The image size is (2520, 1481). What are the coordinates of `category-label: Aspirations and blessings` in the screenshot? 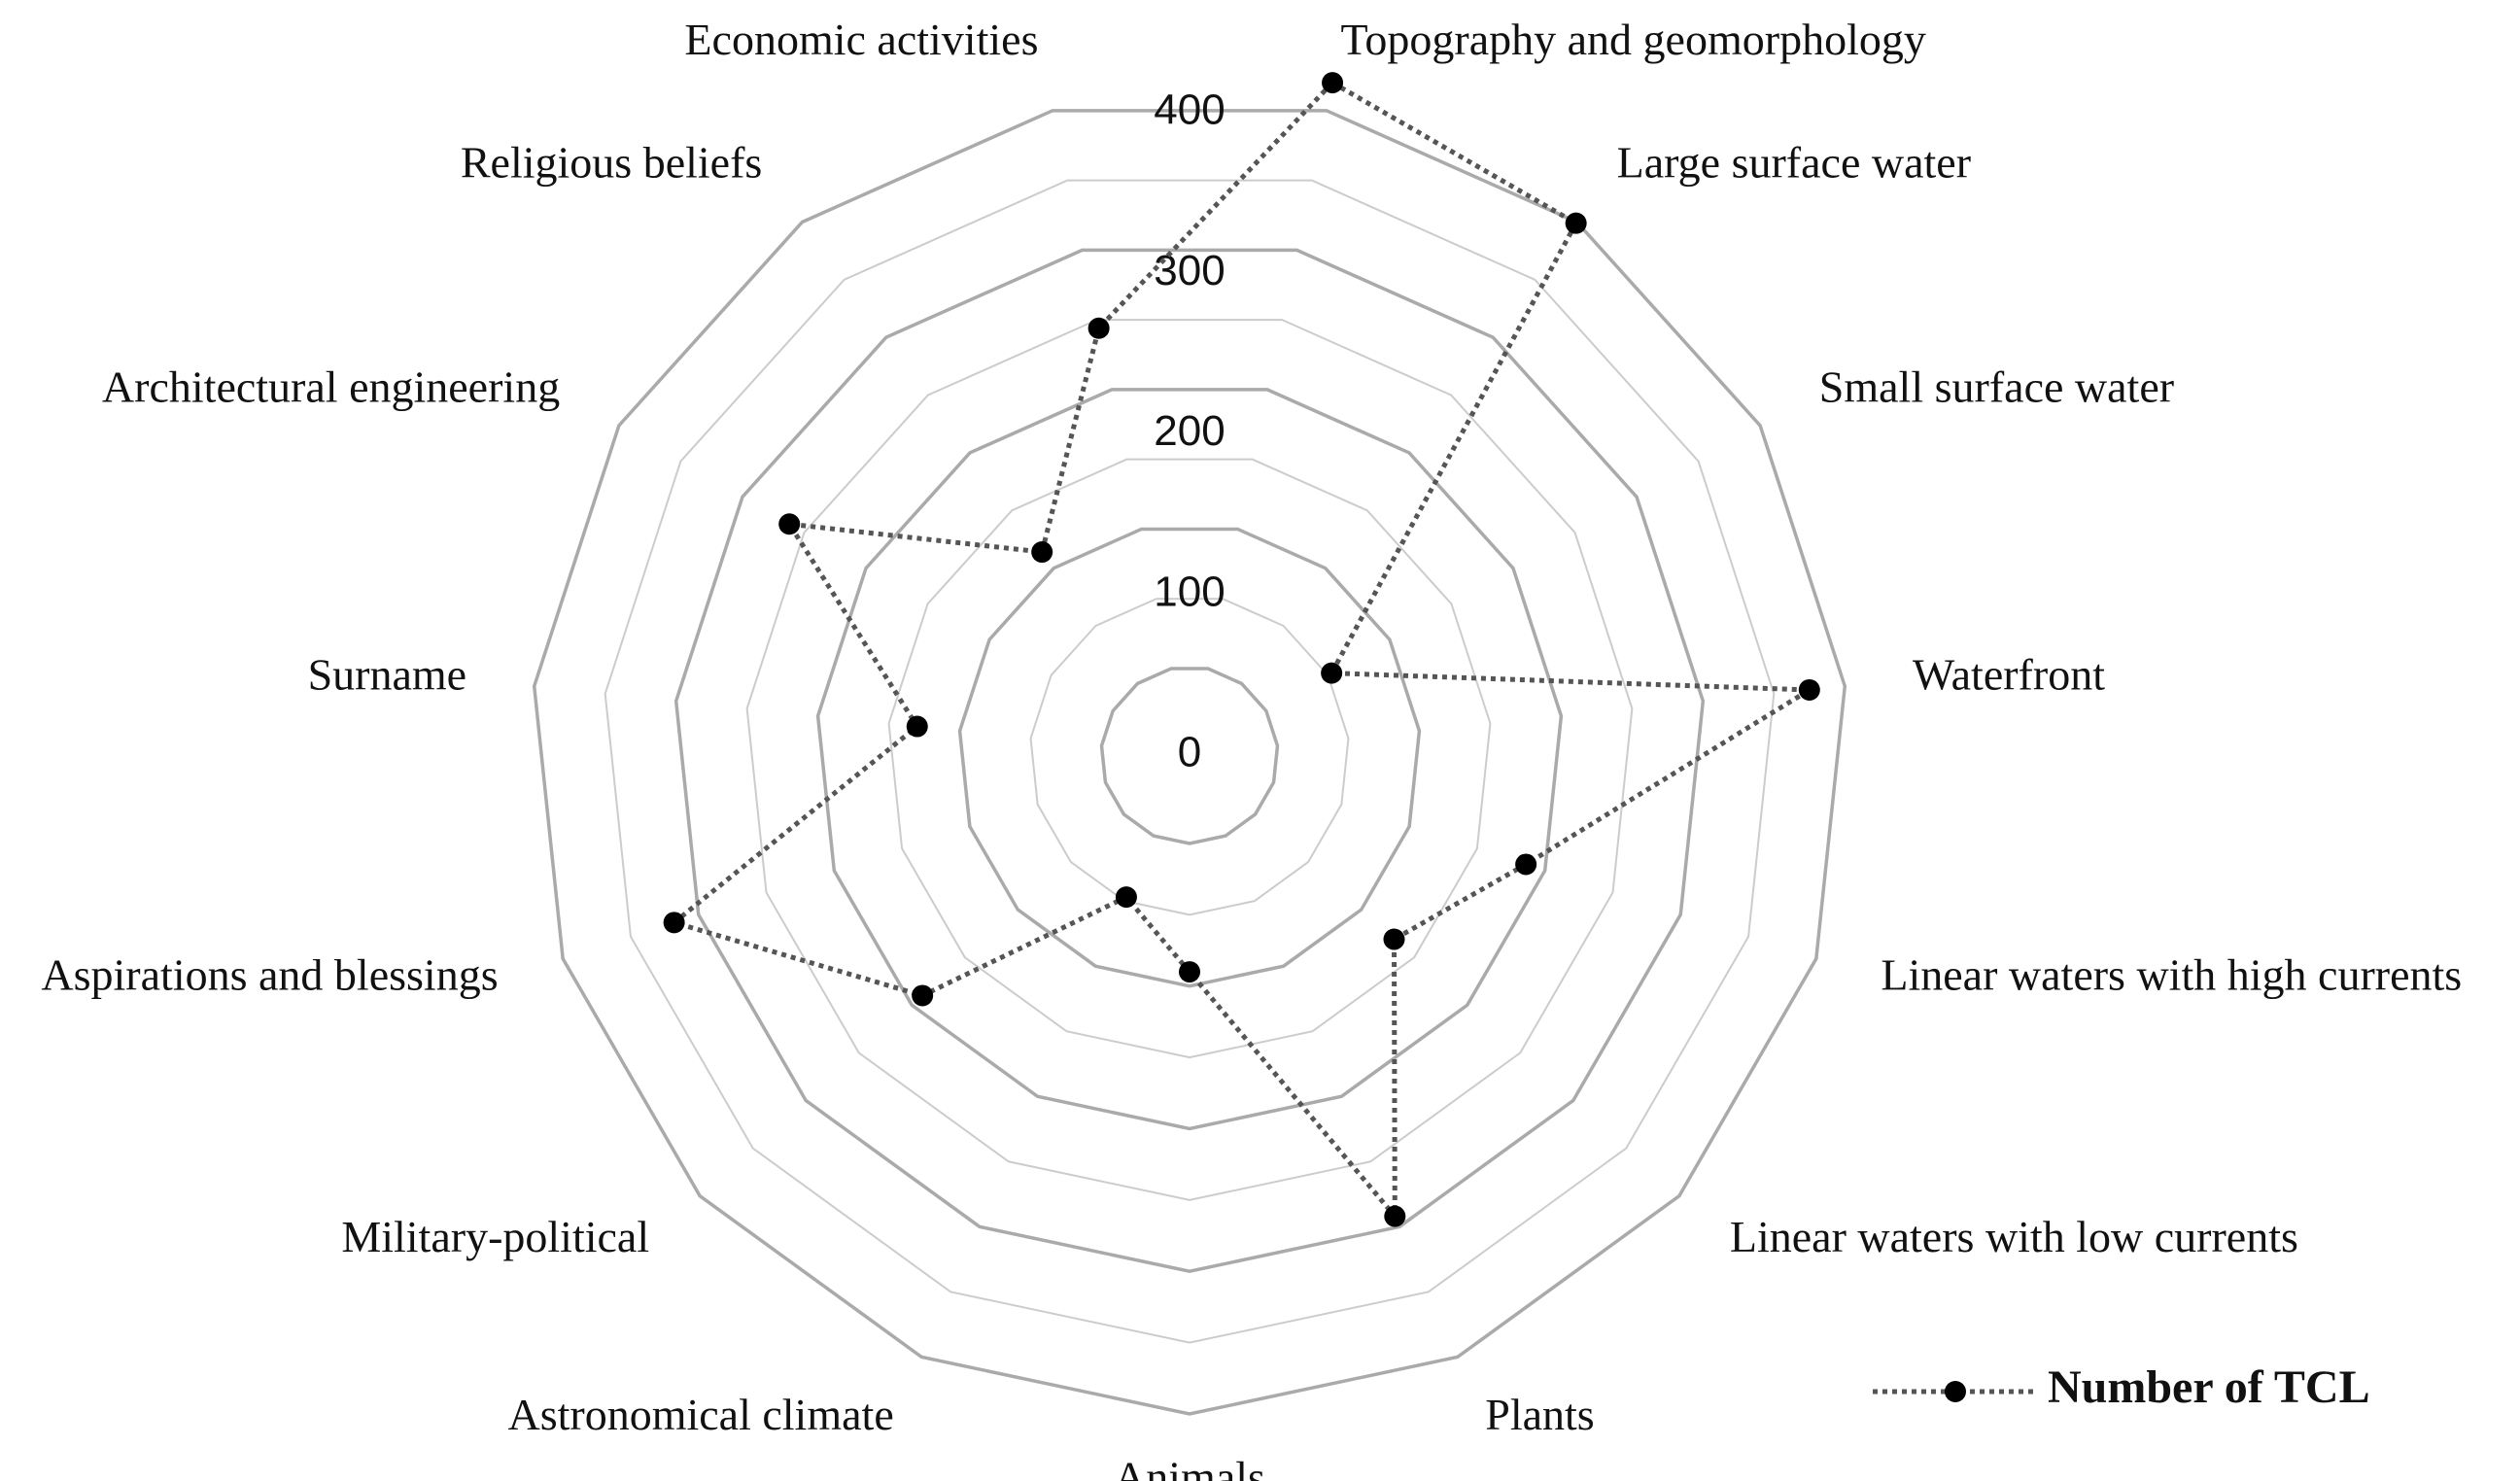 It's located at (269, 975).